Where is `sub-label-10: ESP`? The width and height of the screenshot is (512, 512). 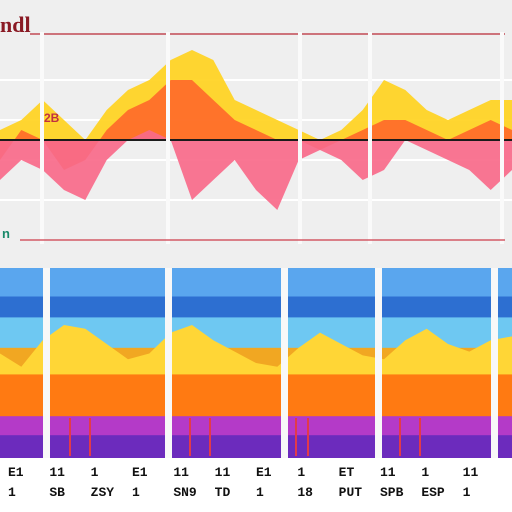
sub-label-10: ESP is located at coordinates (433, 492).